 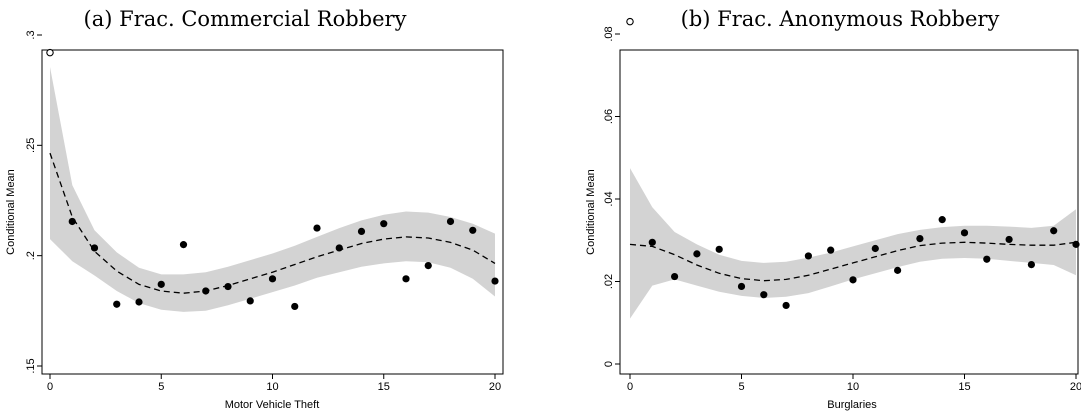 What do you see at coordinates (31, 145) in the screenshot?
I see `y-tick-label: .25` at bounding box center [31, 145].